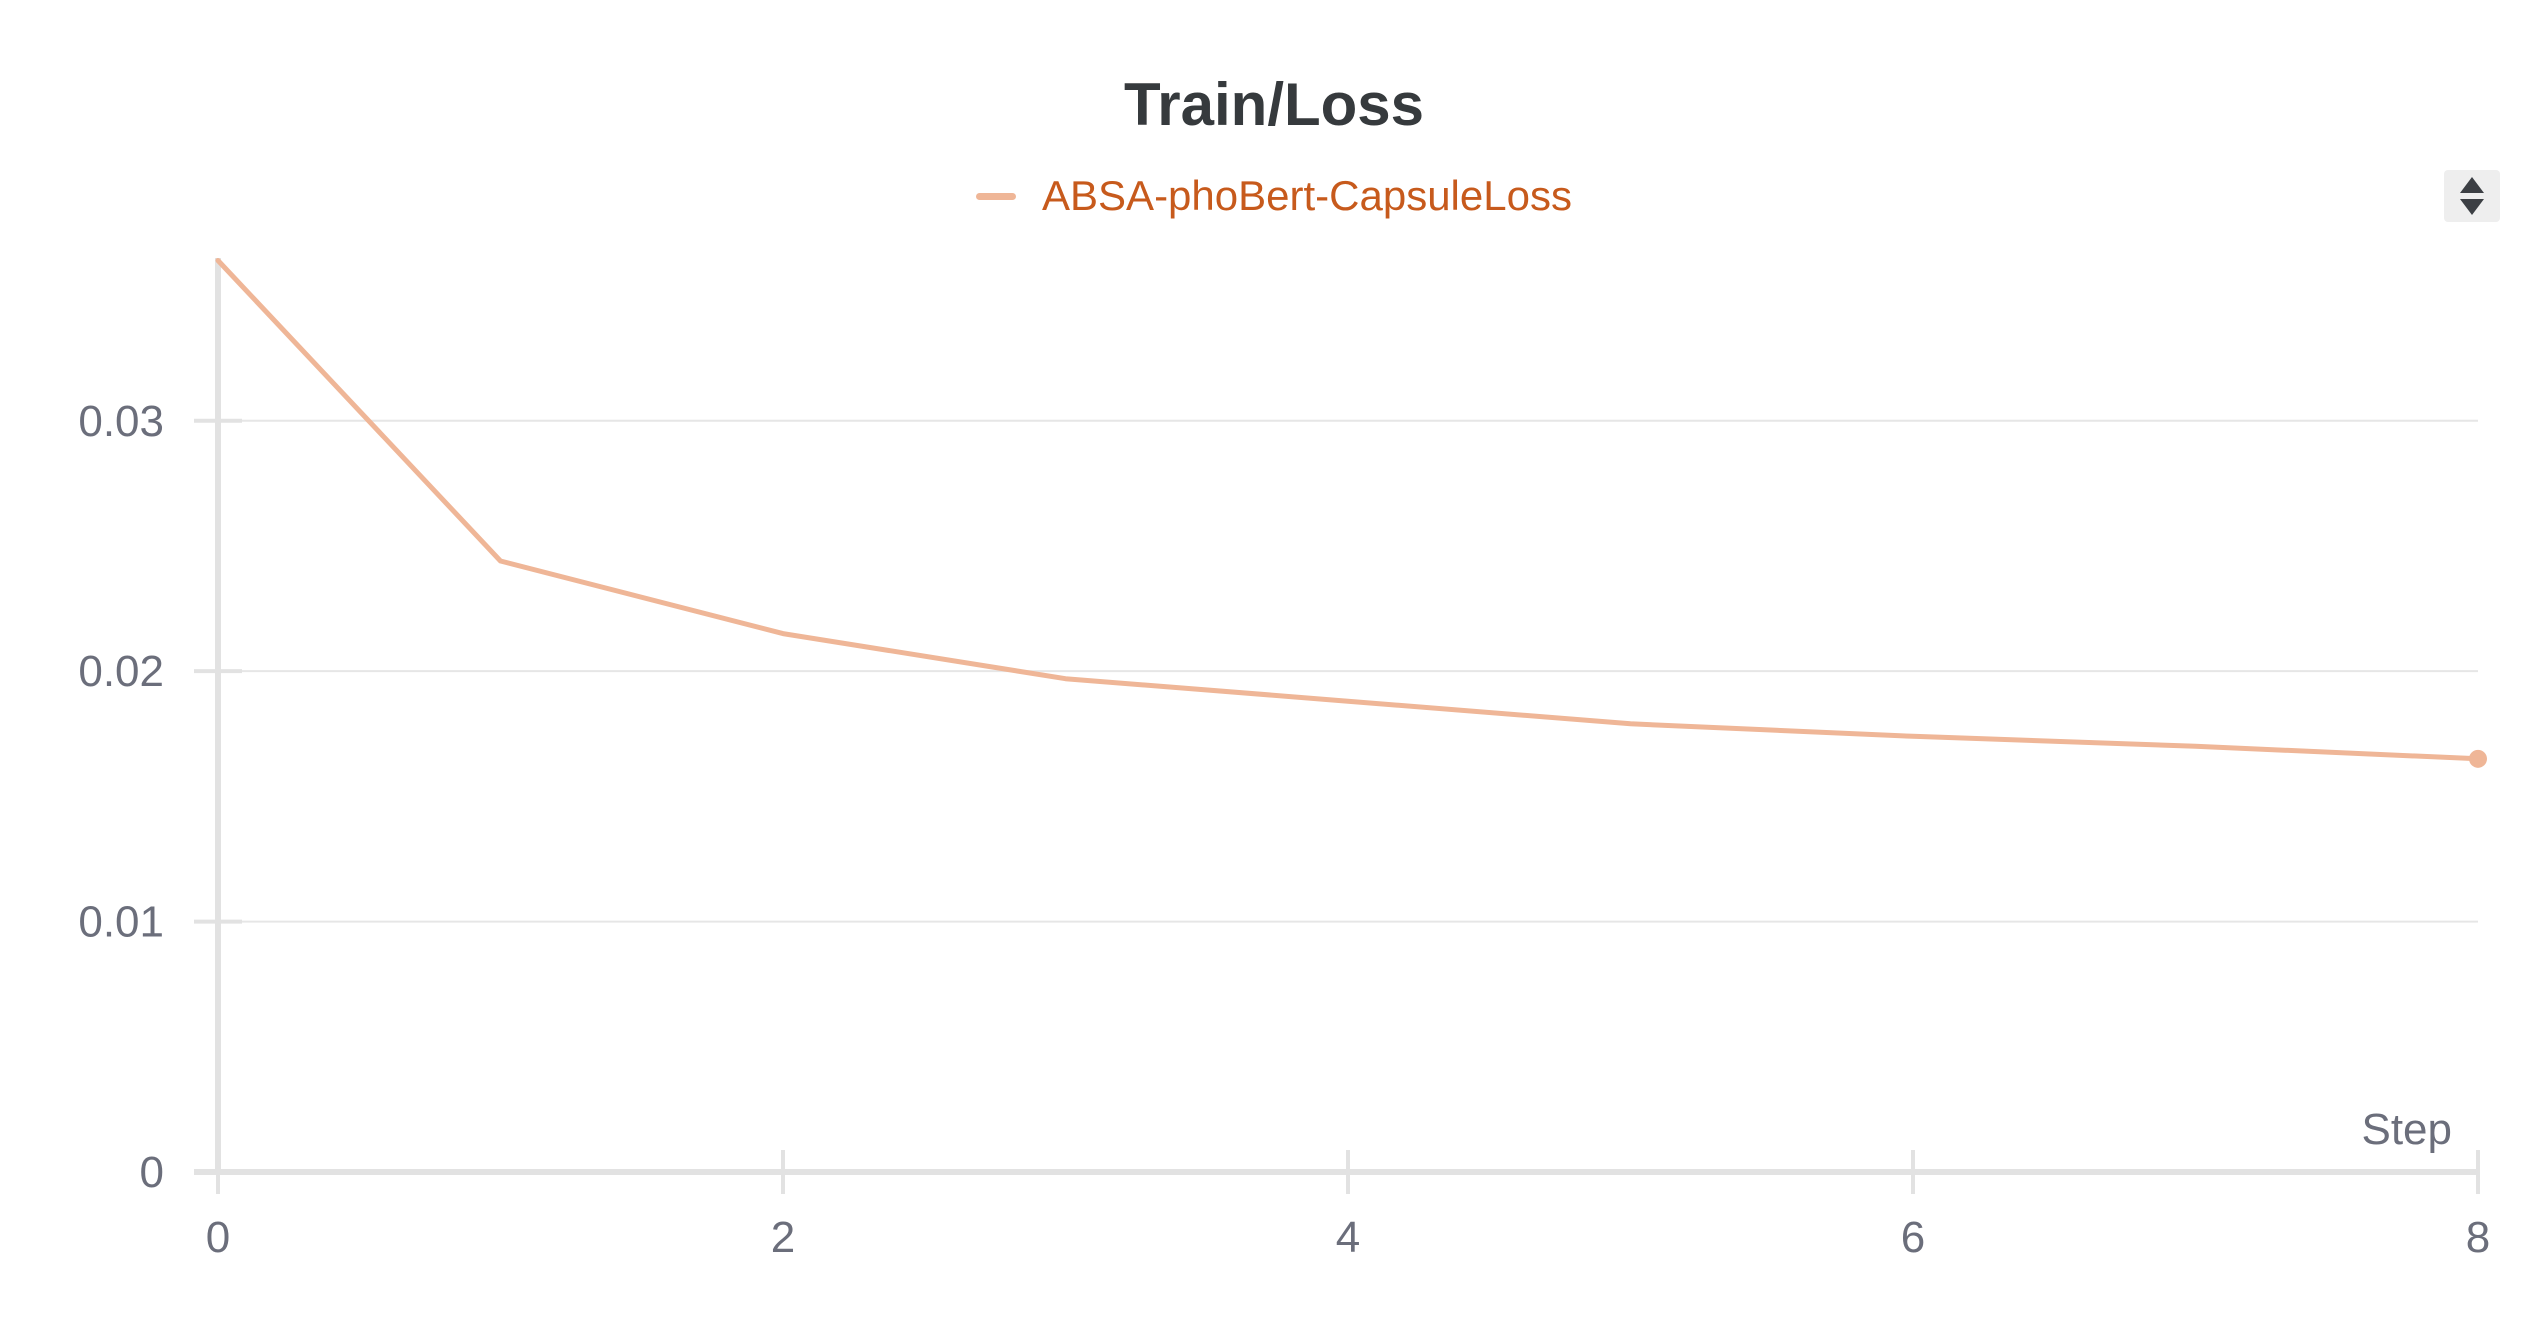 The image size is (2548, 1338). What do you see at coordinates (1307, 195) in the screenshot?
I see `legend-label: ABSA-phoBert-CapsuleLoss` at bounding box center [1307, 195].